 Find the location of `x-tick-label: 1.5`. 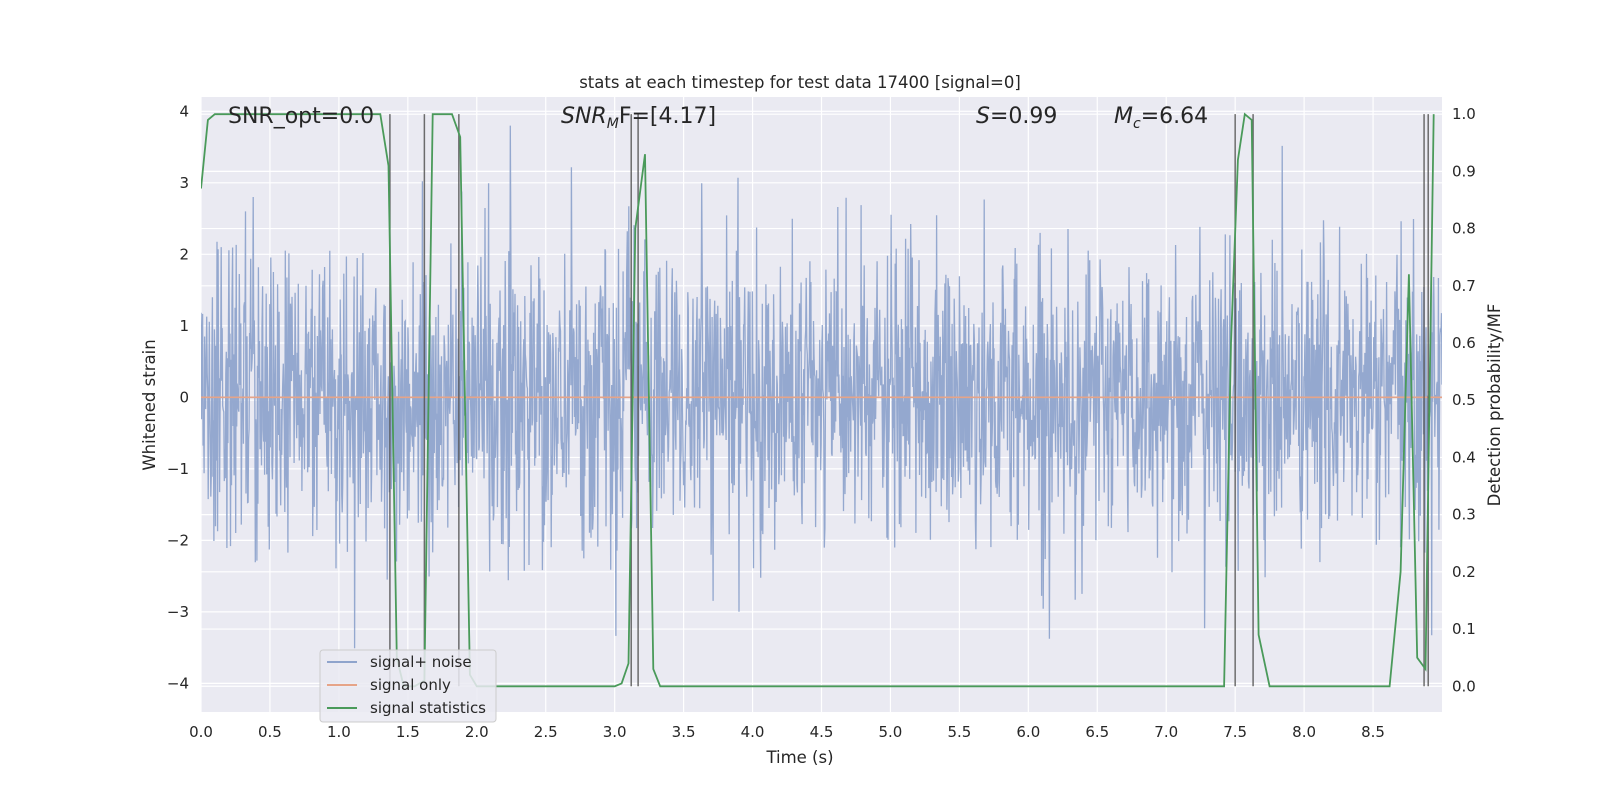

x-tick-label: 1.5 is located at coordinates (408, 732).